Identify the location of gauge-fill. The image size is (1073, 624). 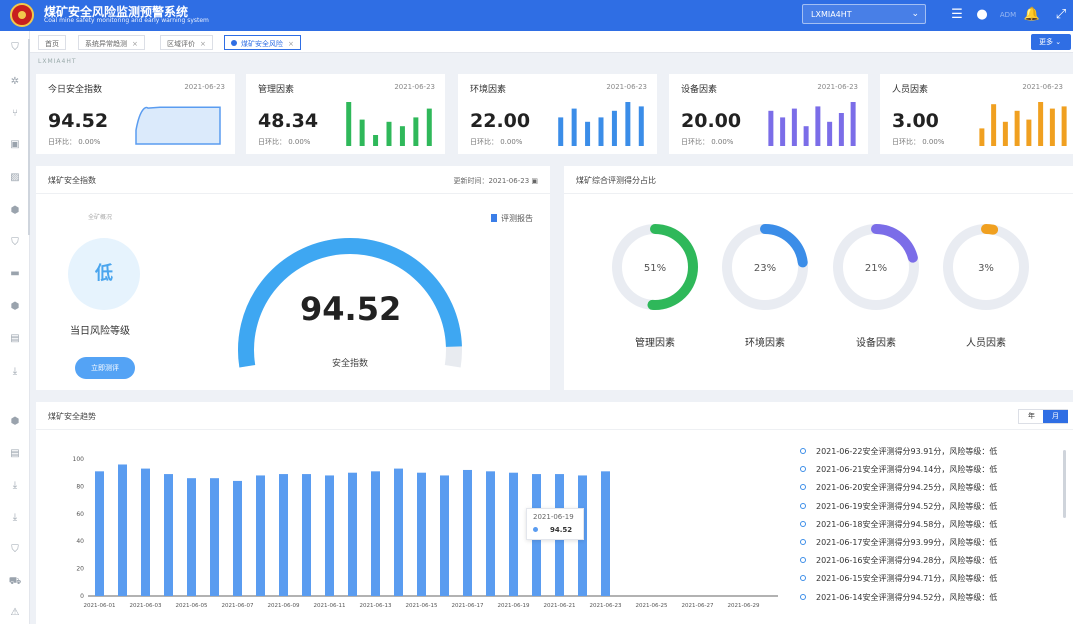
(350, 303).